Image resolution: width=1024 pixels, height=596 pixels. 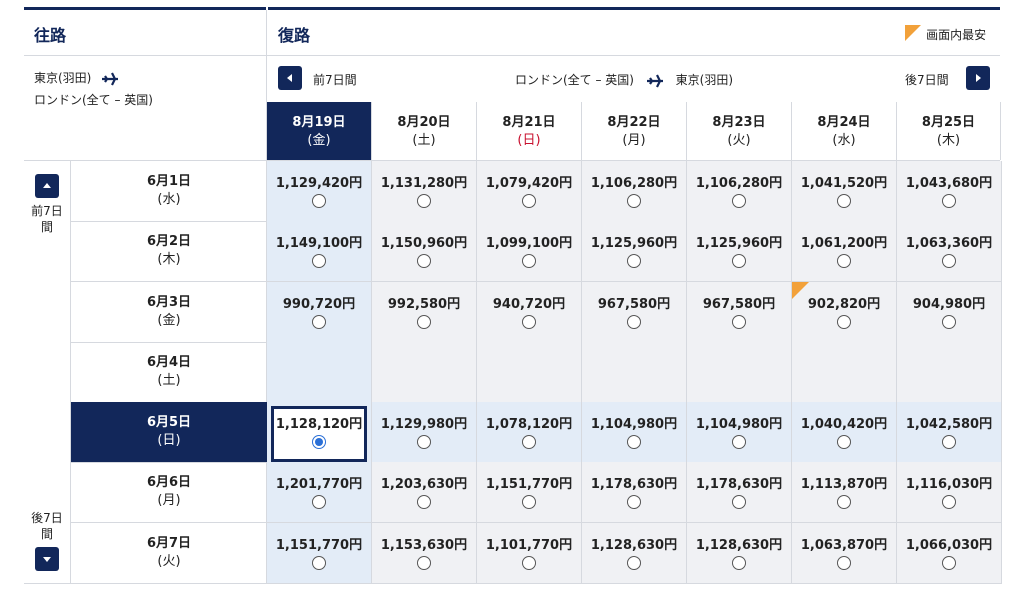 I want to click on fare-cell: 904,980円, so click(x=949, y=312).